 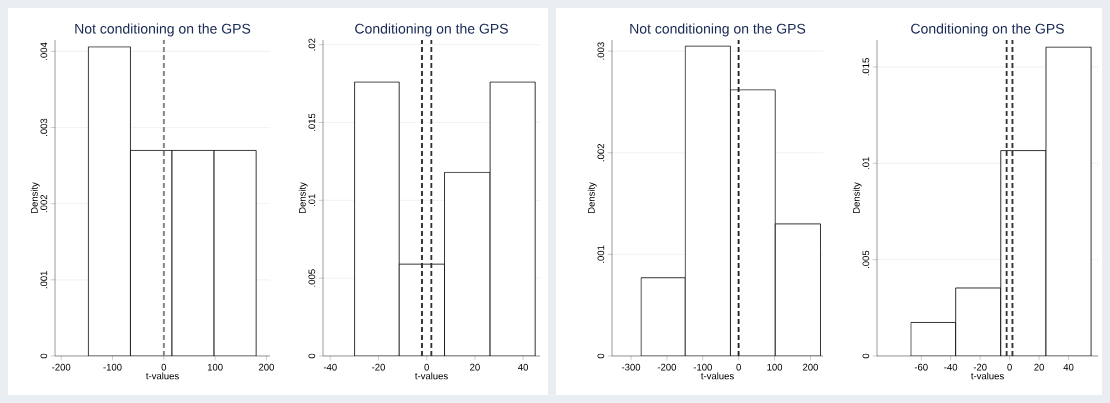 I want to click on y-tick-label: .004, so click(x=44, y=51).